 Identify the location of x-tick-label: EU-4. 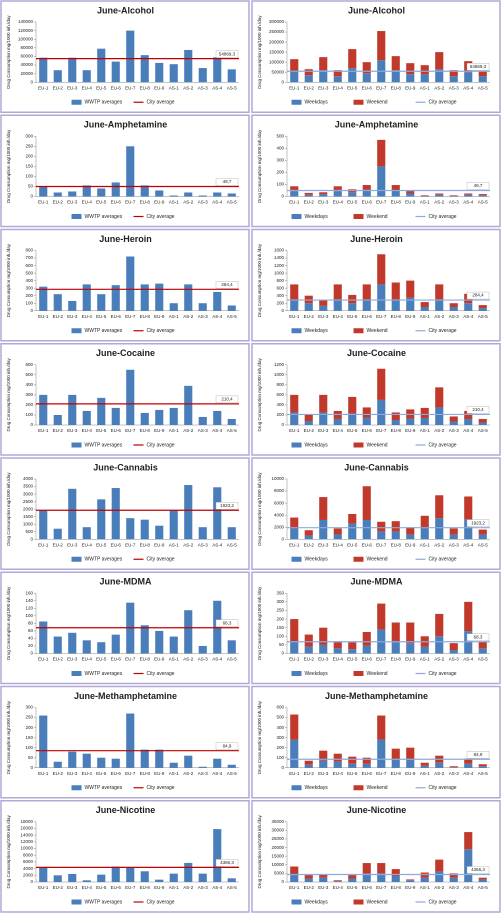
(338, 887).